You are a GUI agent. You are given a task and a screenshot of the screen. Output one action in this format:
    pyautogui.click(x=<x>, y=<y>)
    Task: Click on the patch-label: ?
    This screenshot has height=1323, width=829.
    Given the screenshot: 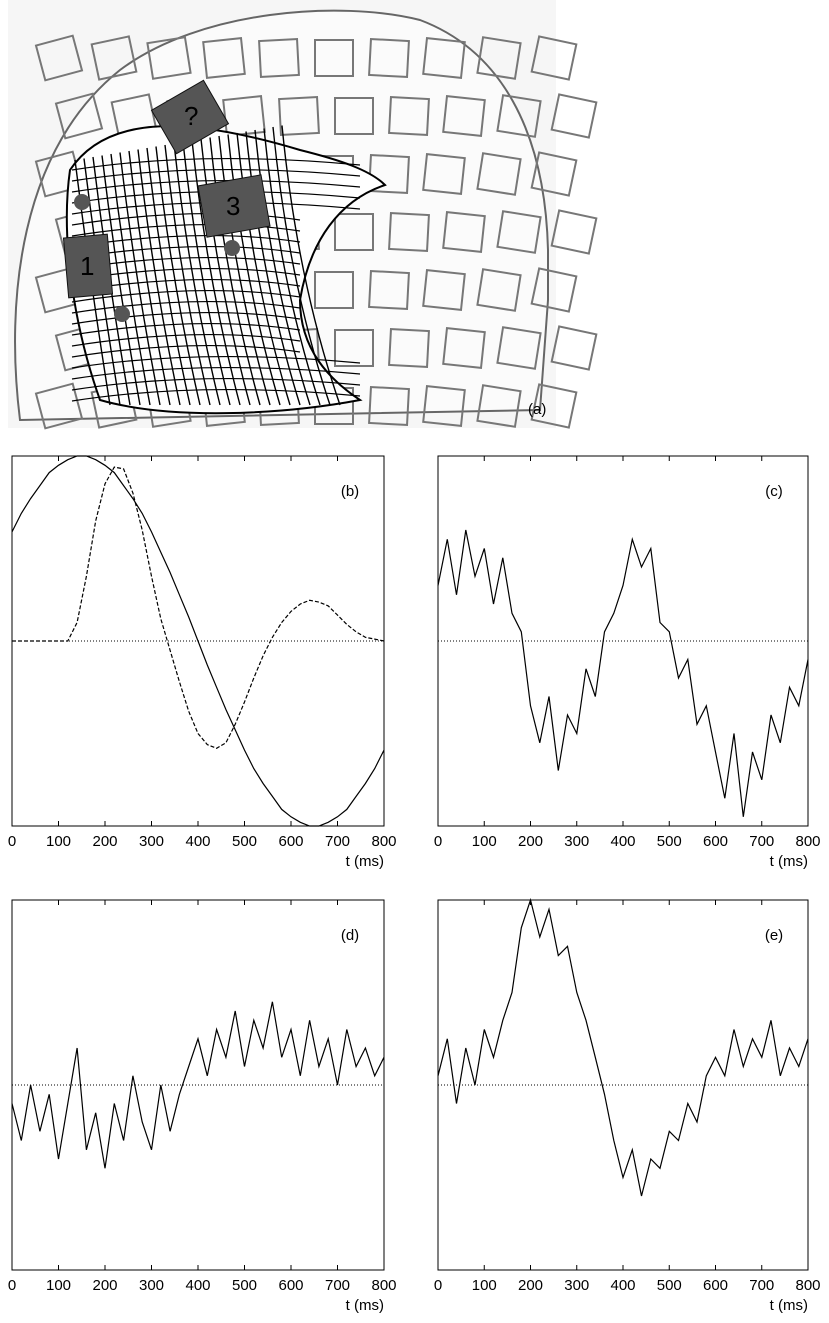 What is the action you would take?
    pyautogui.click(x=191, y=116)
    